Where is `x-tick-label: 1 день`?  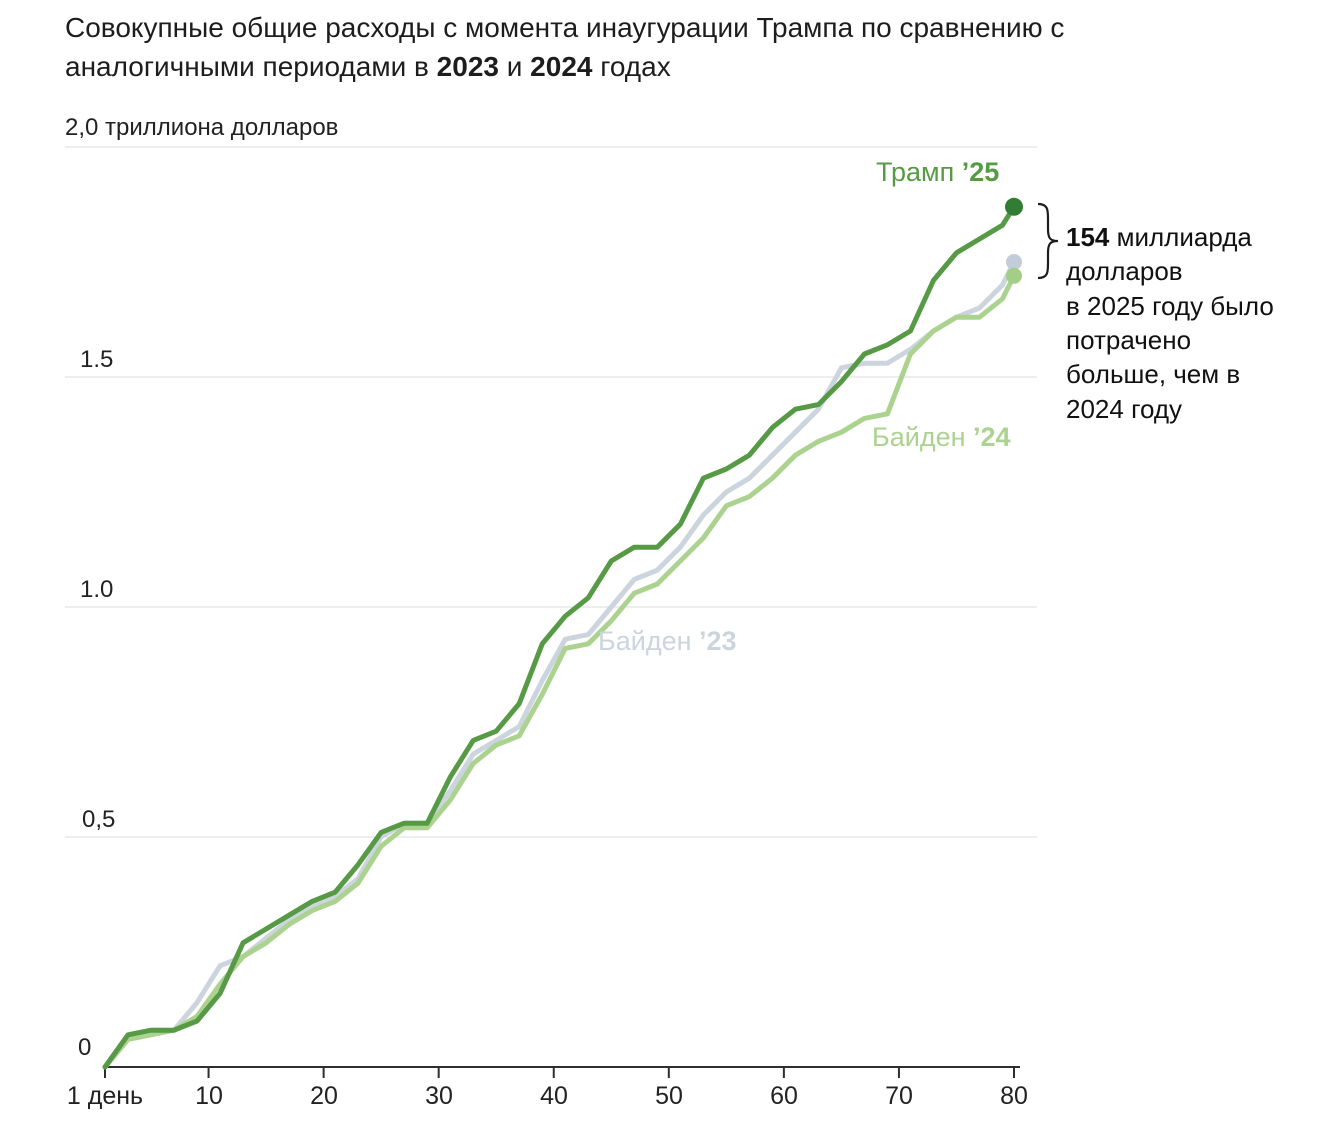 x-tick-label: 1 день is located at coordinates (105, 1096).